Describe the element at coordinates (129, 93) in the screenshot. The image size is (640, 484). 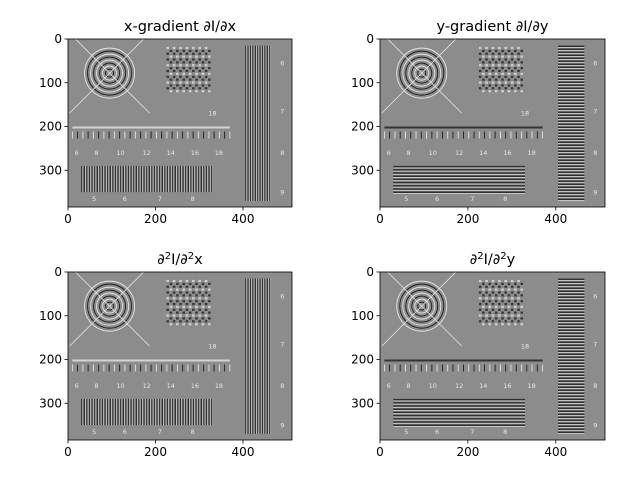
I see `zone-spoke` at that location.